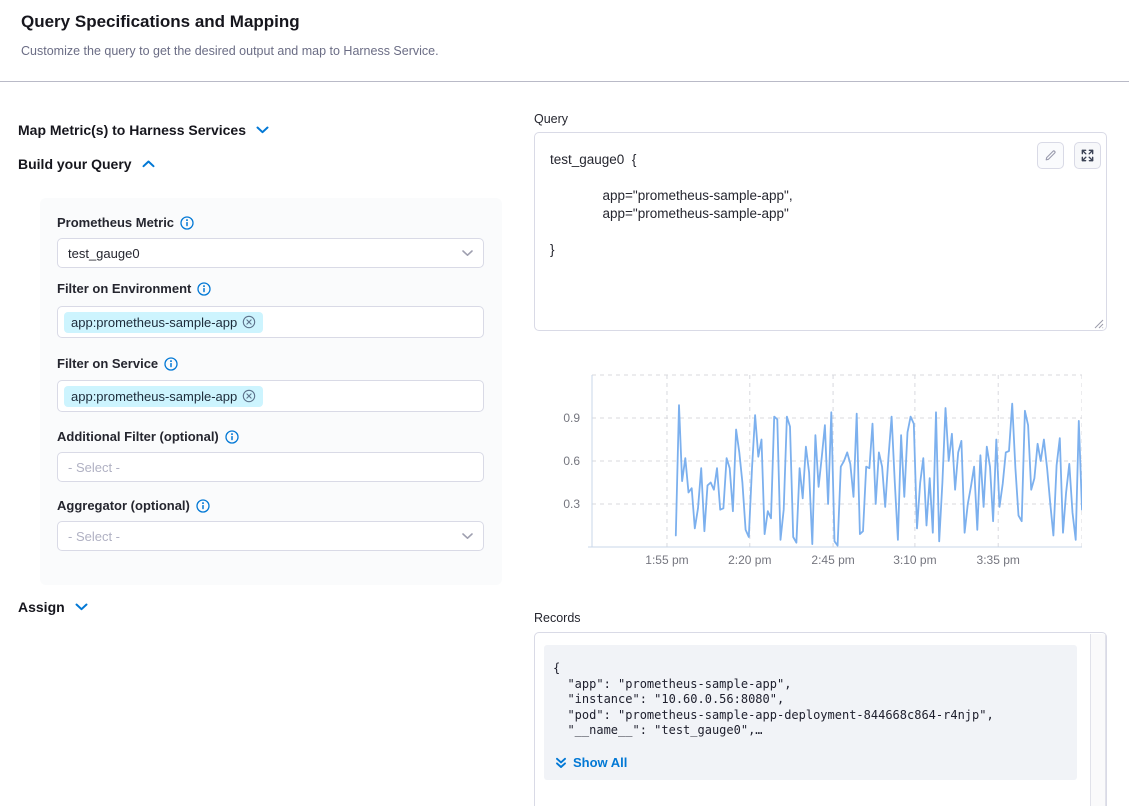 Image resolution: width=1129 pixels, height=806 pixels. I want to click on section-map-metrics: Map Metric(s) to Harness Services, so click(143, 130).